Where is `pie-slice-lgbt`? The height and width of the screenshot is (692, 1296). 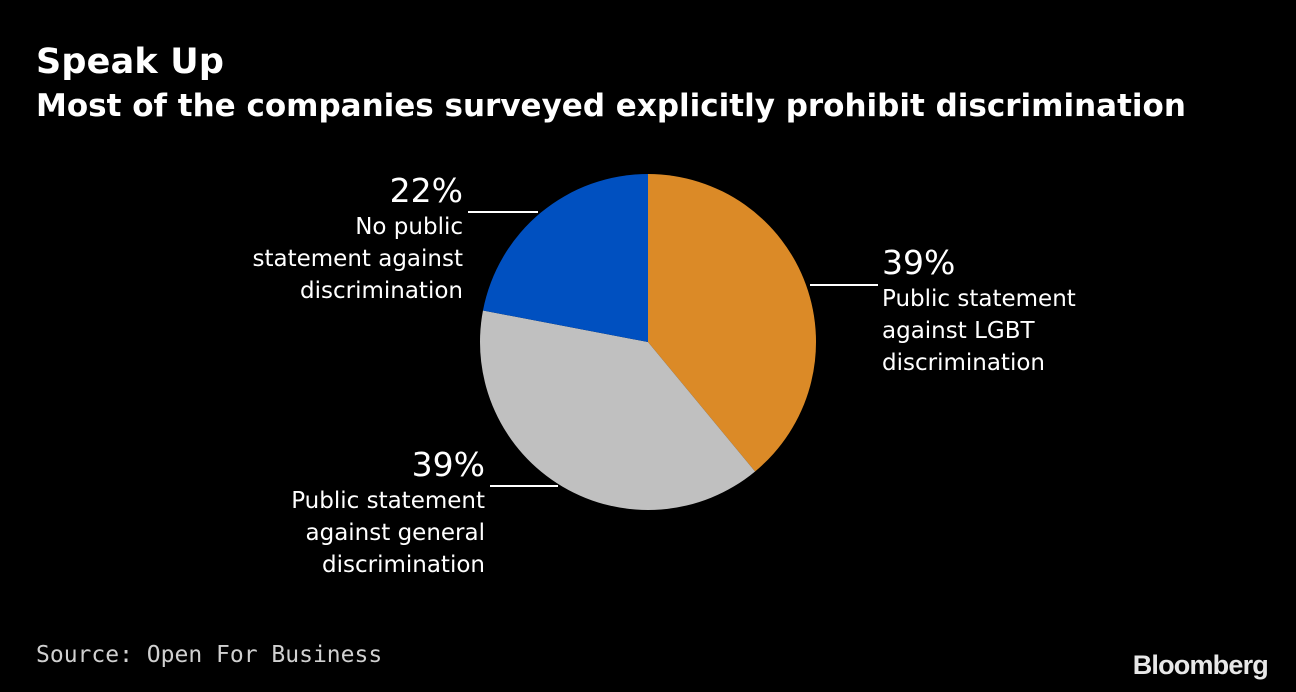 pie-slice-lgbt is located at coordinates (732, 323).